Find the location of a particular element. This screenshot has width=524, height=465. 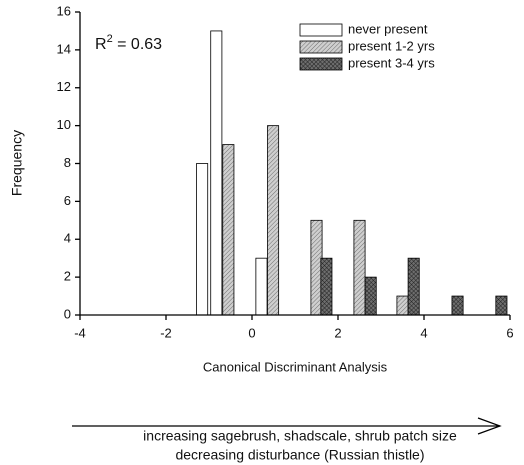

y-axis-label: Frequency is located at coordinates (17, 163).